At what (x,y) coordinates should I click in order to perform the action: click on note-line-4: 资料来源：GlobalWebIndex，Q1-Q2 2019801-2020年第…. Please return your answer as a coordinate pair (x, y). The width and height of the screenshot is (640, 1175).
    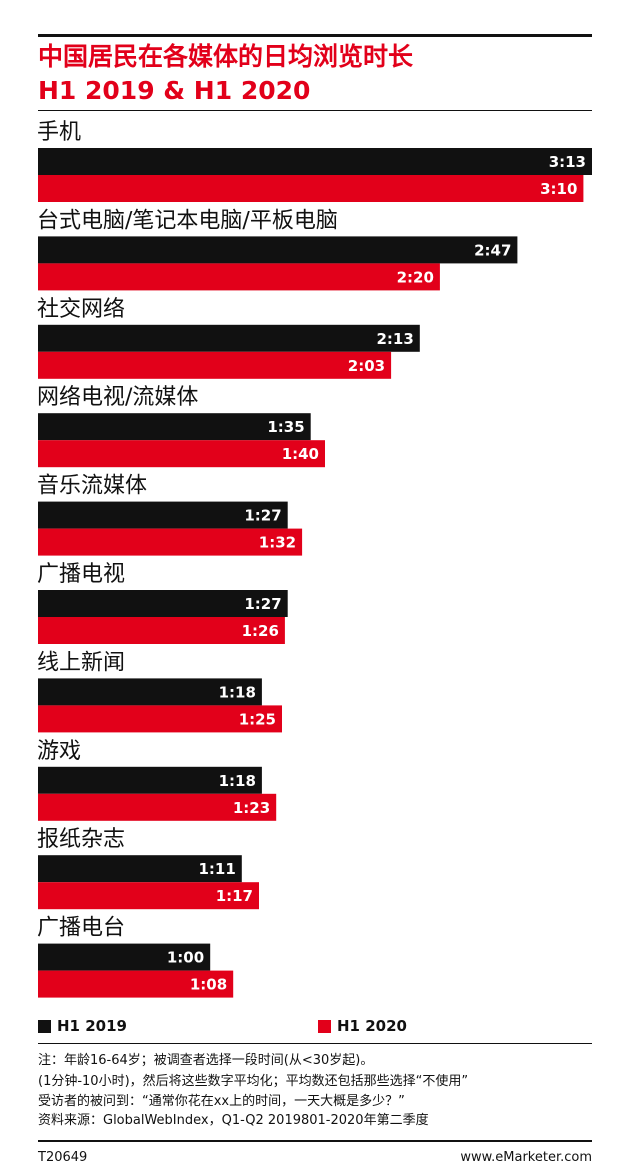
    Looking at the image, I should click on (233, 1120).